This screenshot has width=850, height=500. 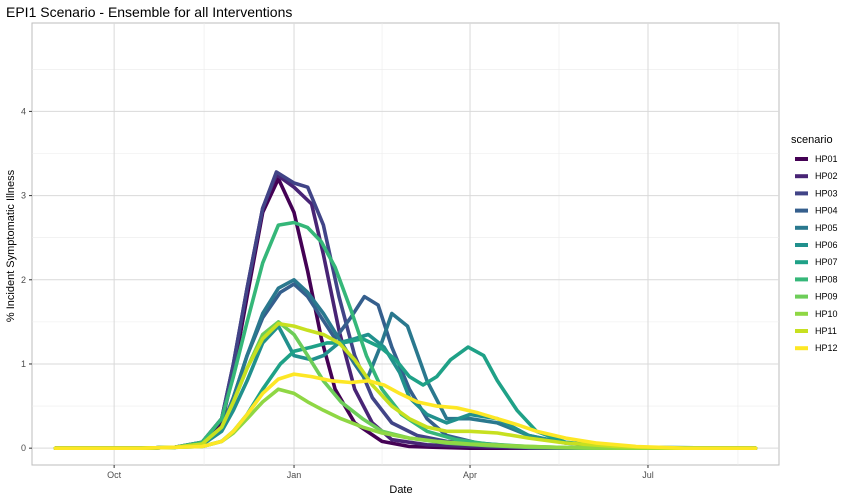 I want to click on legend-label-hp09: HP09, so click(x=826, y=297).